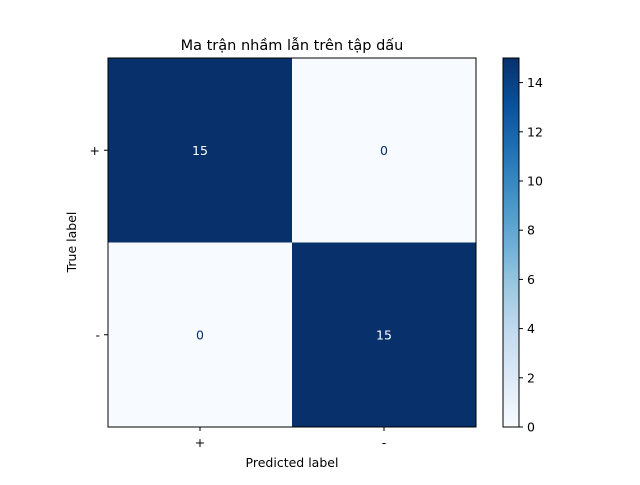 The height and width of the screenshot is (485, 640). Describe the element at coordinates (95, 150) in the screenshot. I see `y-tick-label: +` at that location.